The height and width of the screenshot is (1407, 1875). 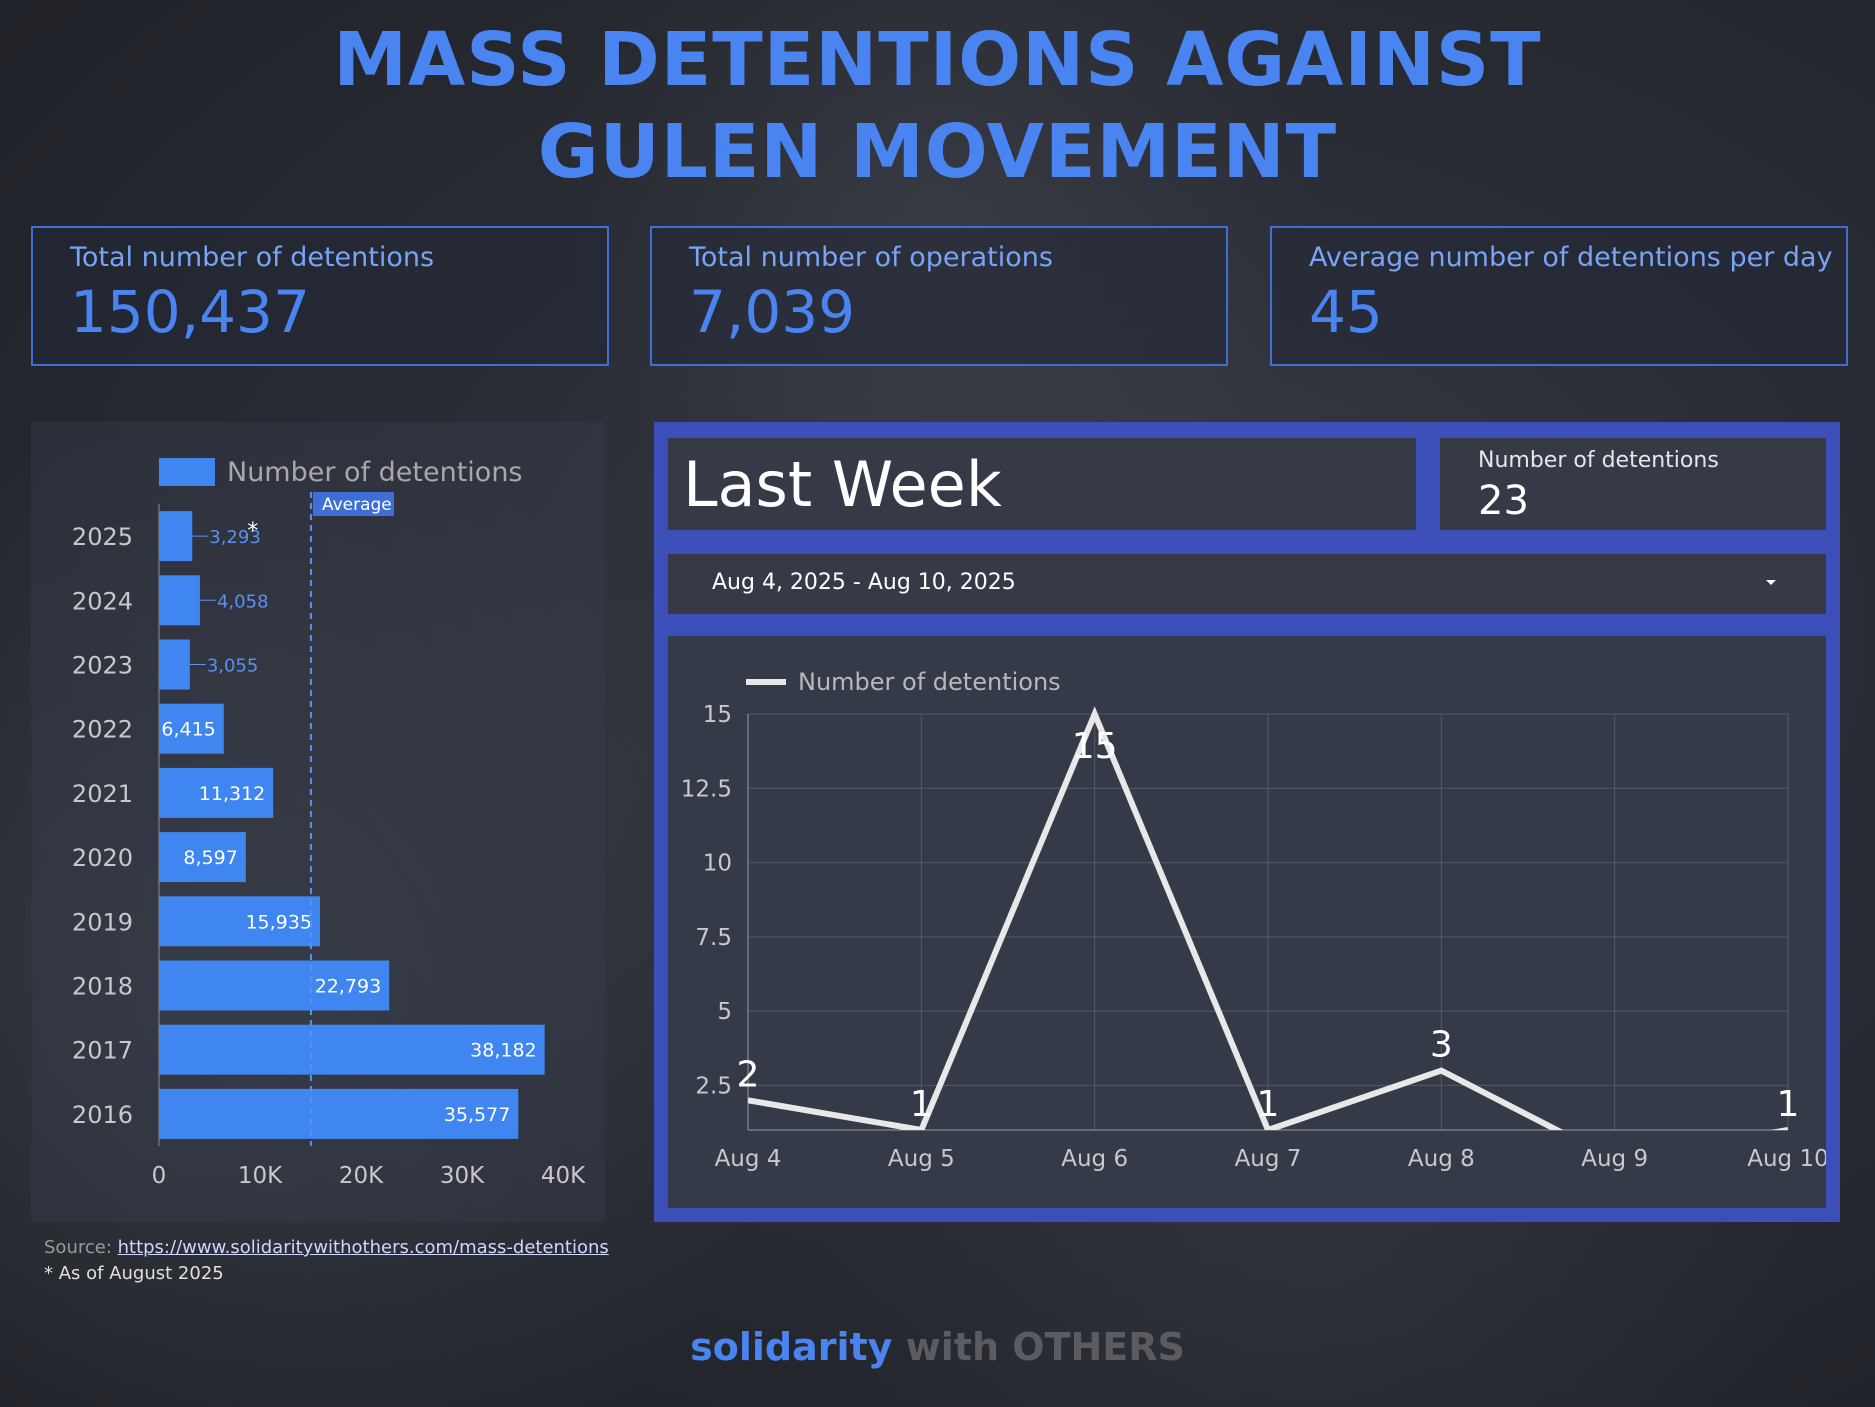 What do you see at coordinates (1094, 1159) in the screenshot?
I see `x-tick-label: Aug 6` at bounding box center [1094, 1159].